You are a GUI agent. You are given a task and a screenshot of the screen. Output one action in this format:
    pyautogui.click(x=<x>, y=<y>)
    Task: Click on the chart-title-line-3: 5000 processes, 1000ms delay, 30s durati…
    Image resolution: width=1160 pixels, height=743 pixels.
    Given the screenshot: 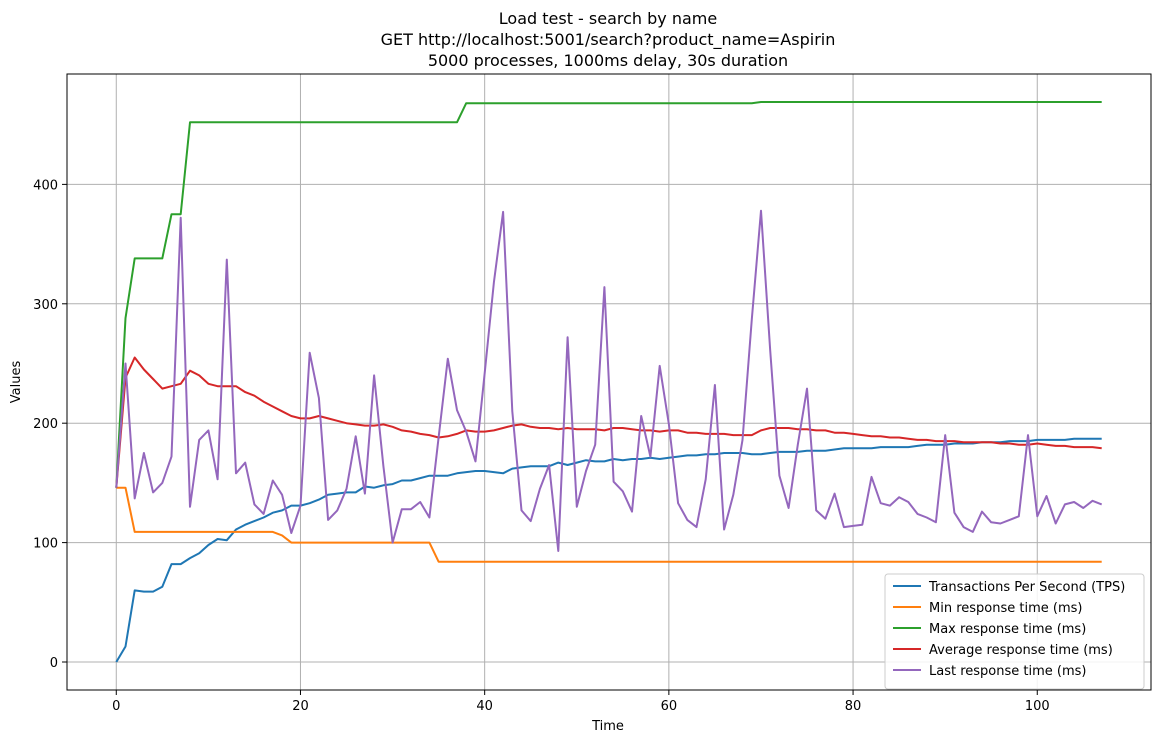 What is the action you would take?
    pyautogui.click(x=608, y=60)
    